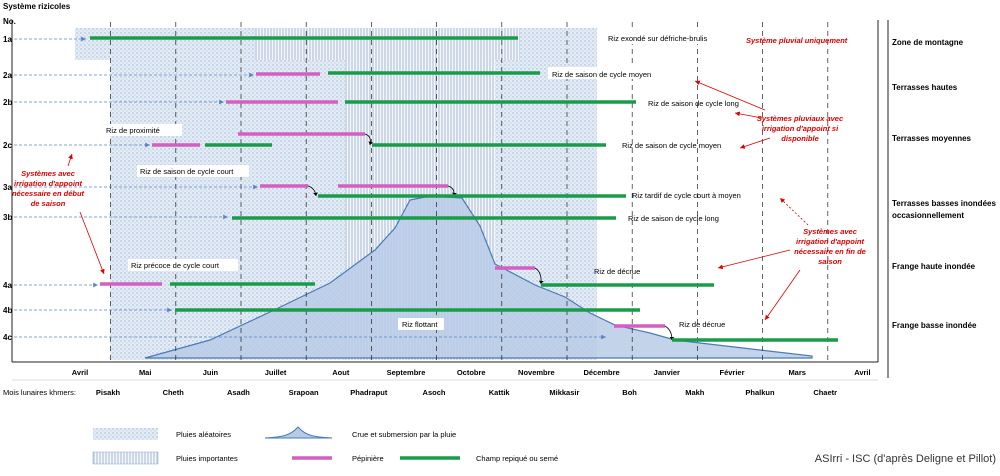 This screenshot has width=1000, height=476. What do you see at coordinates (125, 458) in the screenshot?
I see `legend-heavy-rain-swatch` at bounding box center [125, 458].